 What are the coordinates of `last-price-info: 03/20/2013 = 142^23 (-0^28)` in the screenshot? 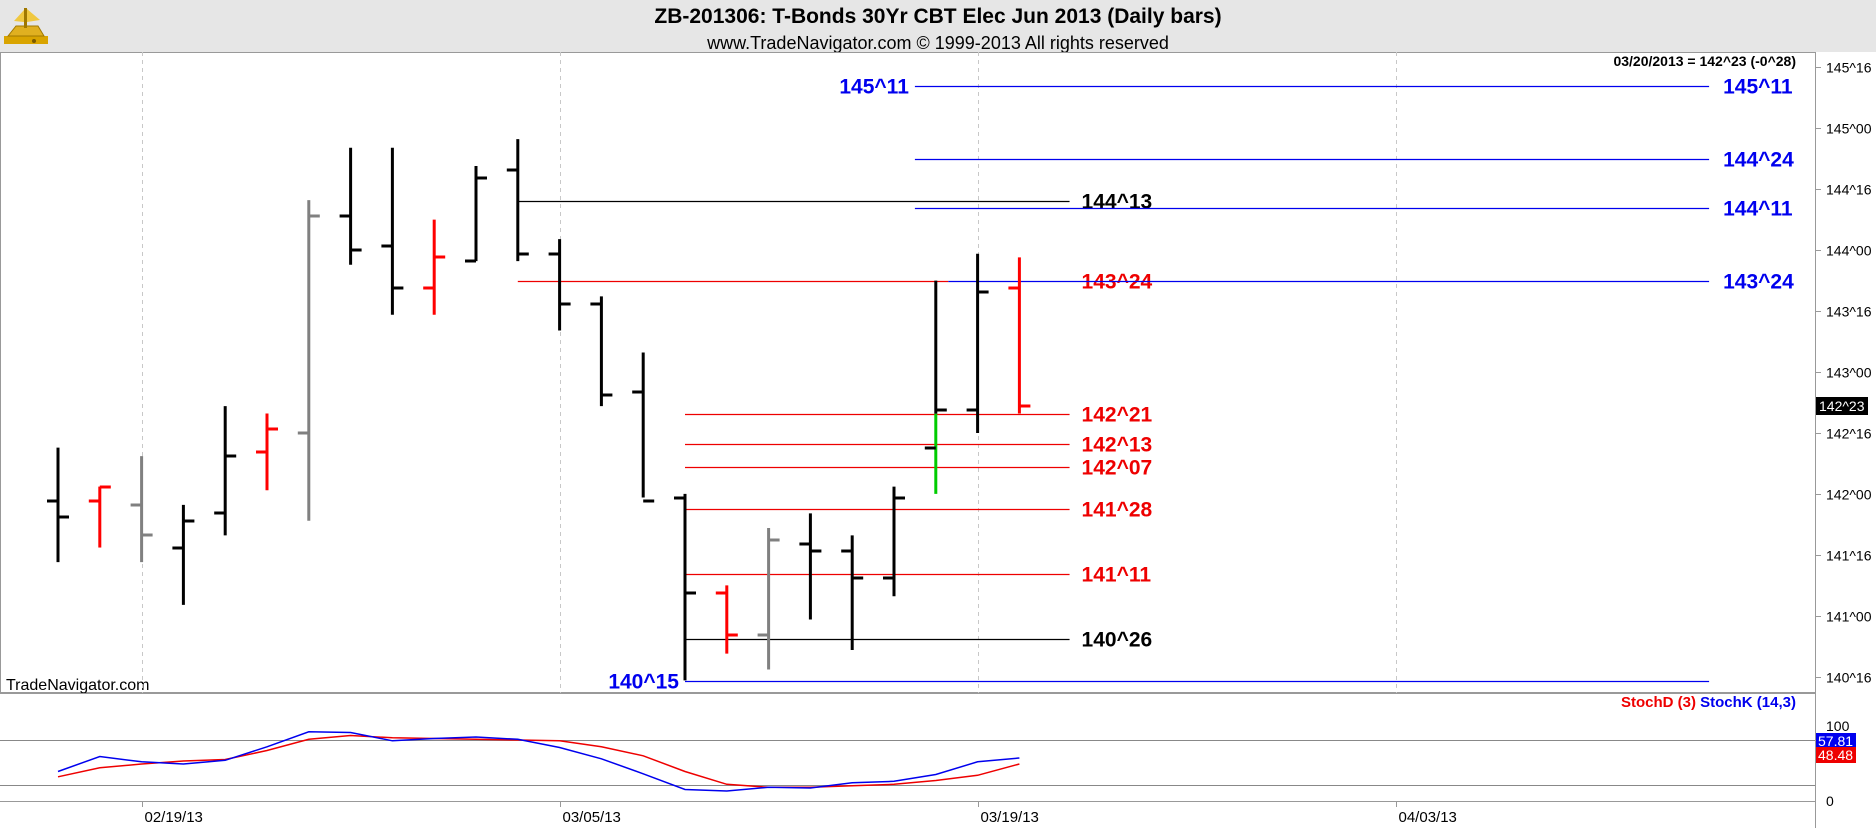 It's located at (1704, 61).